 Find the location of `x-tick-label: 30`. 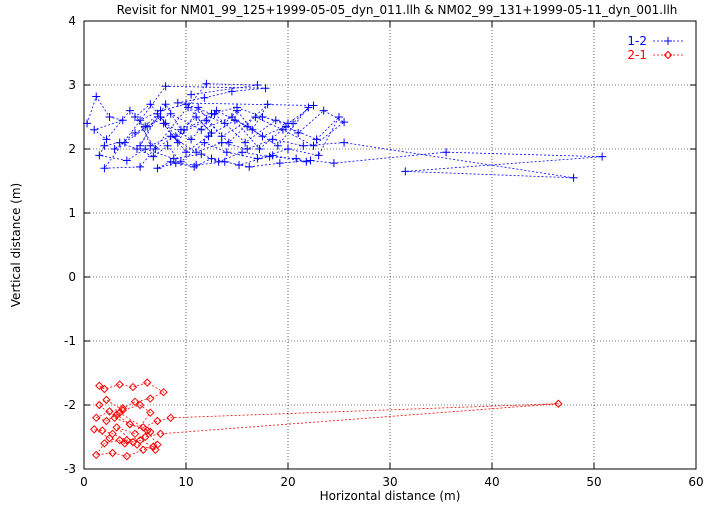

x-tick-label: 30 is located at coordinates (389, 482).